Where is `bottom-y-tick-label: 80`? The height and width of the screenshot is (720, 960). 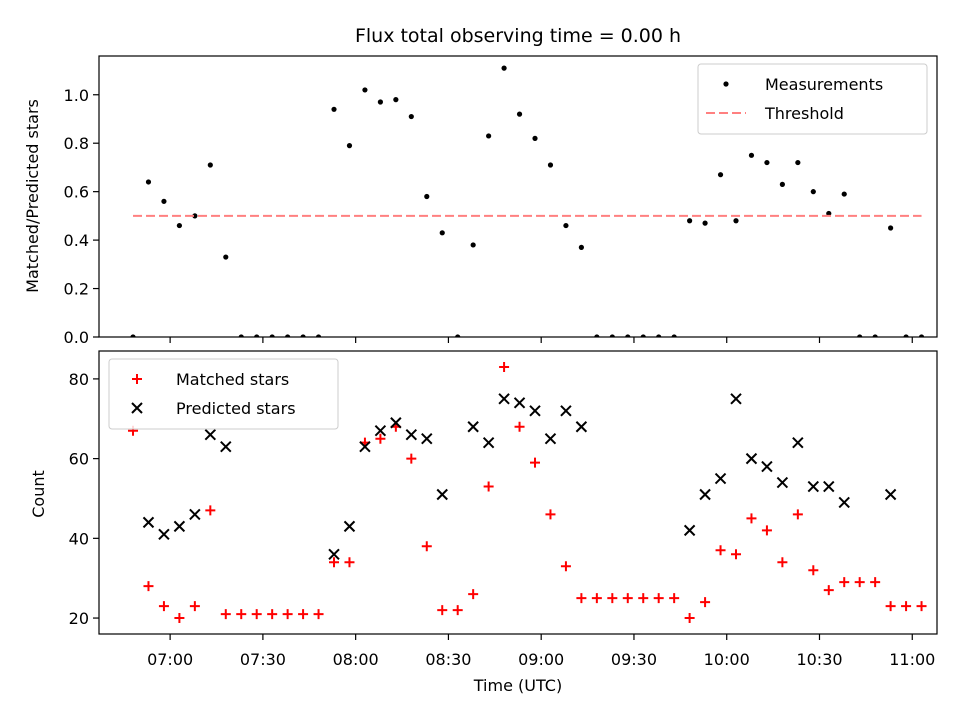
bottom-y-tick-label: 80 is located at coordinates (79, 379).